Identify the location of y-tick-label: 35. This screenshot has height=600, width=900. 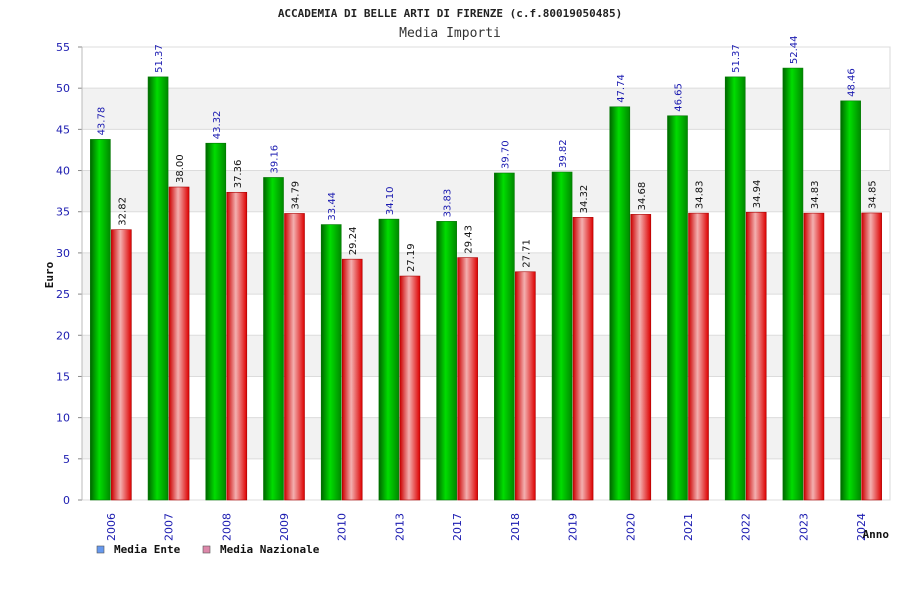
(63, 212).